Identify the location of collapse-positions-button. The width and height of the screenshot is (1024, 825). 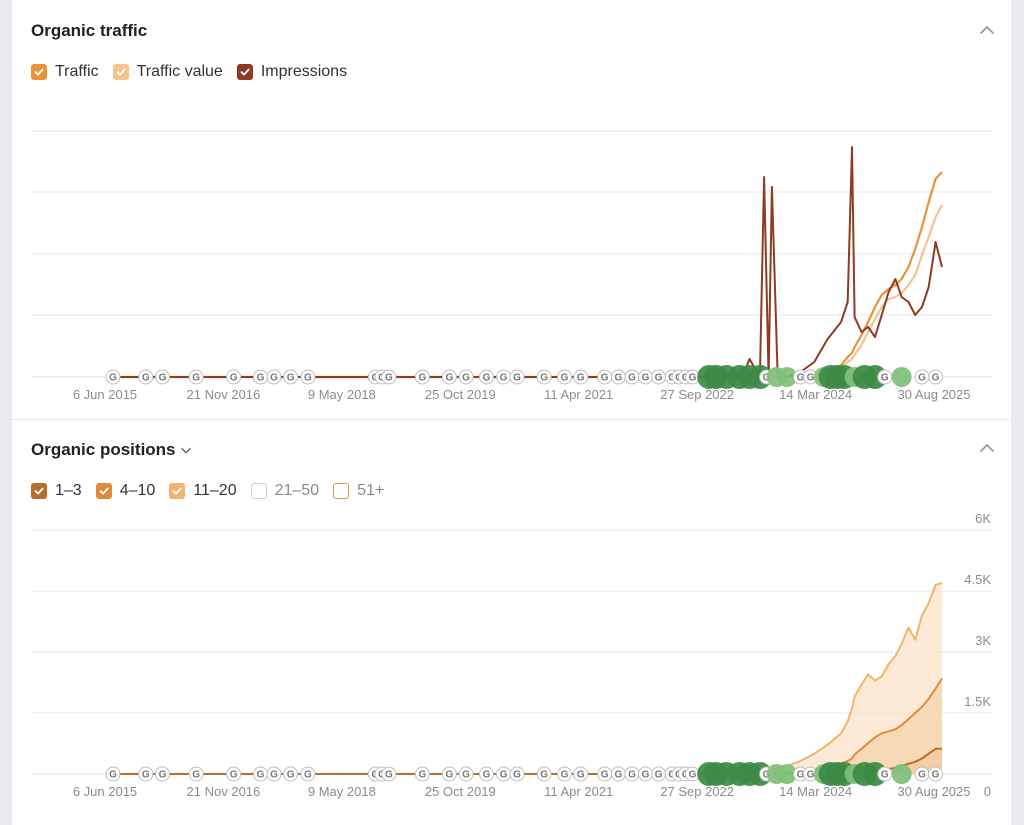
(987, 448).